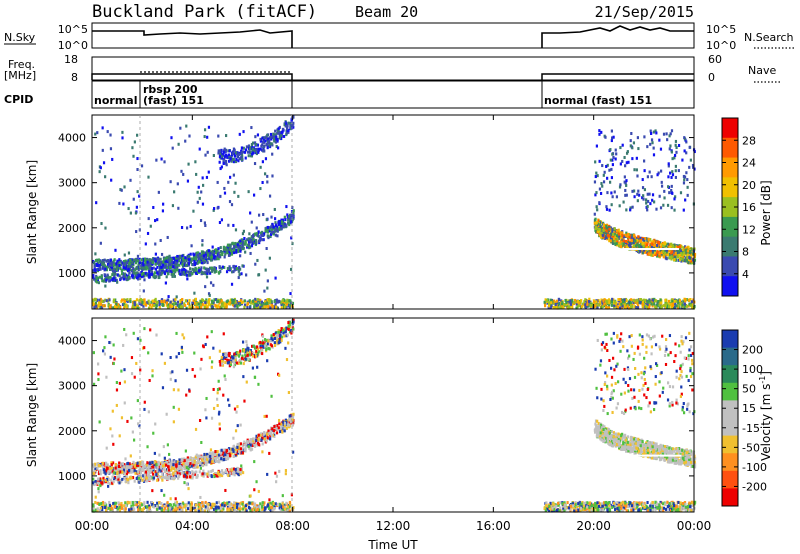 Image resolution: width=800 pixels, height=554 pixels. Describe the element at coordinates (32, 212) in the screenshot. I see `power-ylabel: Slant Range [km]` at that location.